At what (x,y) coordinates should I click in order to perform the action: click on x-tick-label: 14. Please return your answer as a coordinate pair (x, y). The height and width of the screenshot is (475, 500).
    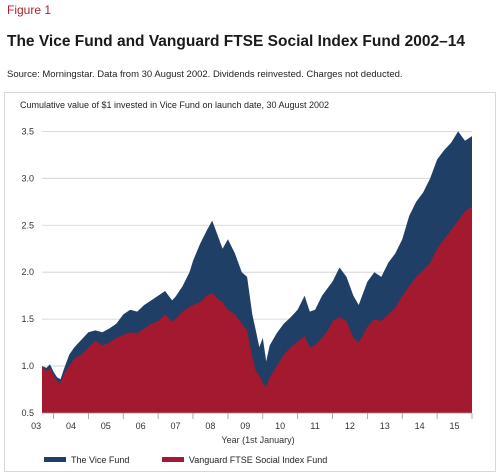
    Looking at the image, I should click on (420, 426).